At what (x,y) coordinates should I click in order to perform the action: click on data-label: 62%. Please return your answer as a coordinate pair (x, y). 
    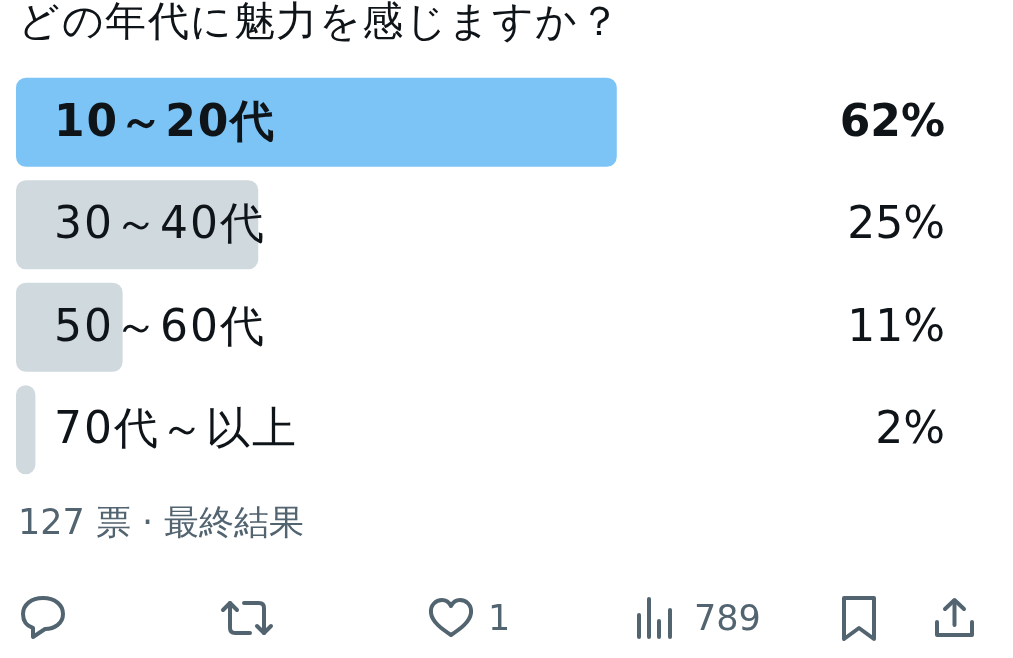
    Looking at the image, I should click on (892, 120).